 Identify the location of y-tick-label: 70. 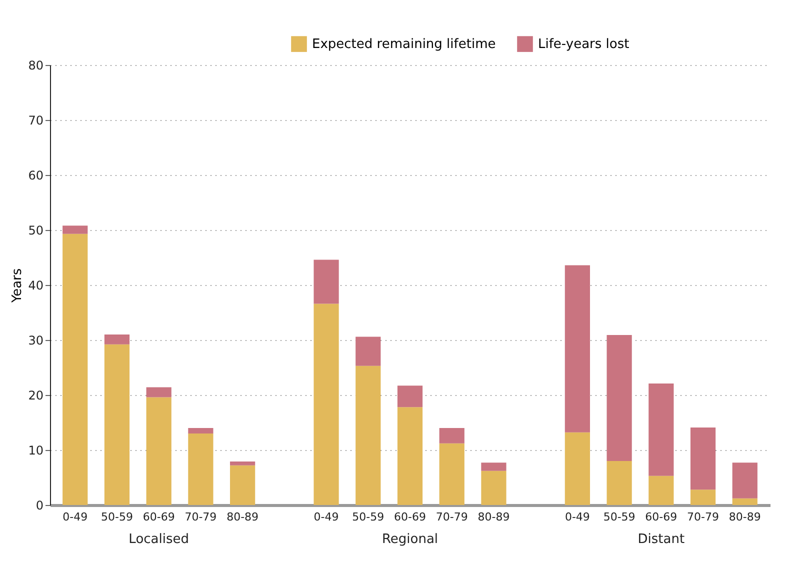
(36, 121).